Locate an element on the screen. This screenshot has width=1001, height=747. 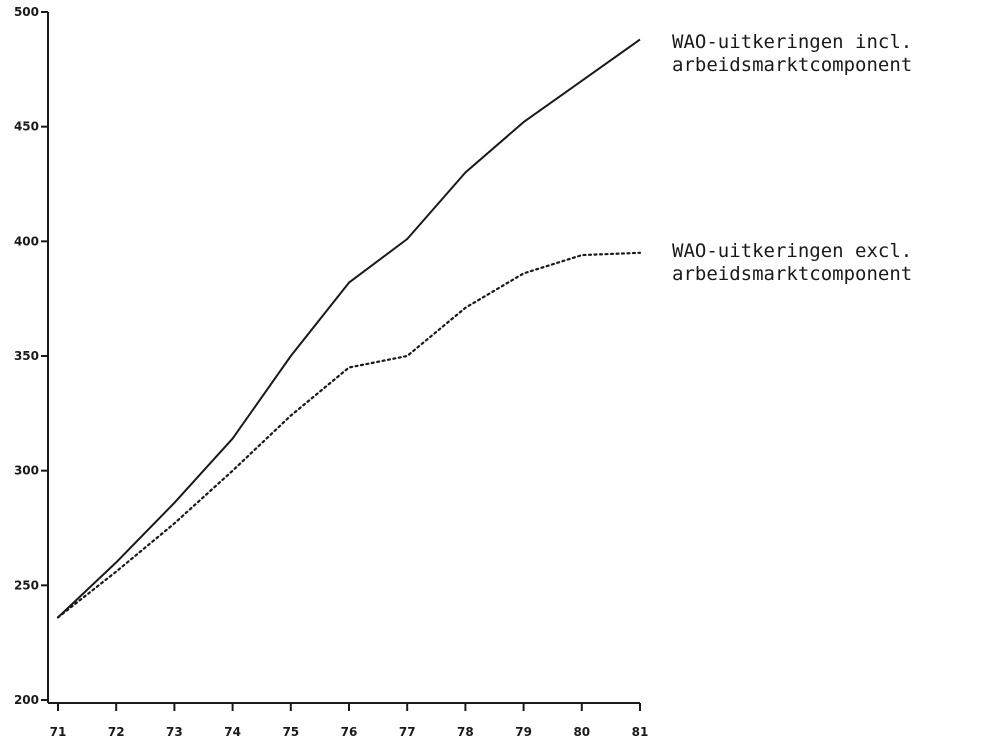
x-tick-label: 79 is located at coordinates (523, 732).